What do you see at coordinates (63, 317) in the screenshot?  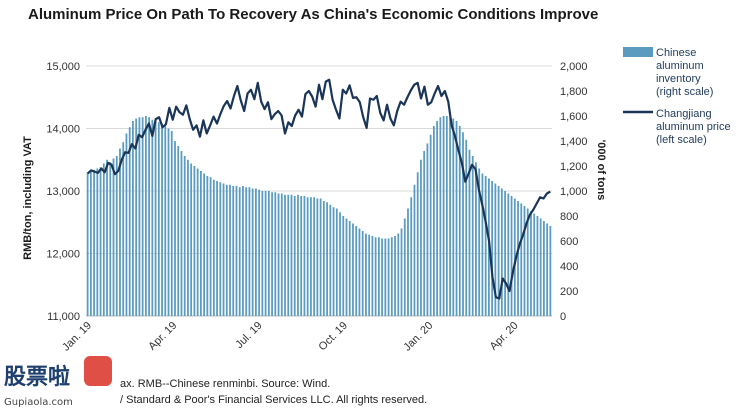 I see `left-tick-label: 11,000` at bounding box center [63, 317].